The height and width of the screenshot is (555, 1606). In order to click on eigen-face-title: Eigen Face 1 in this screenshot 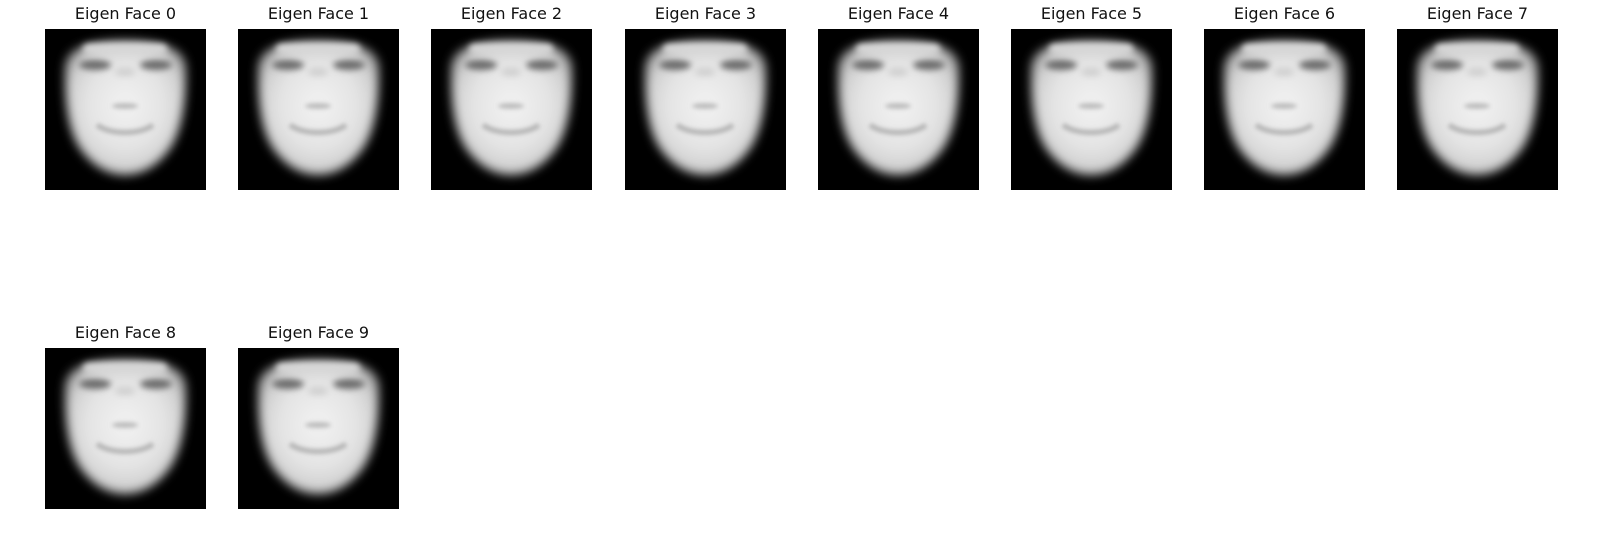, I will do `click(318, 13)`.